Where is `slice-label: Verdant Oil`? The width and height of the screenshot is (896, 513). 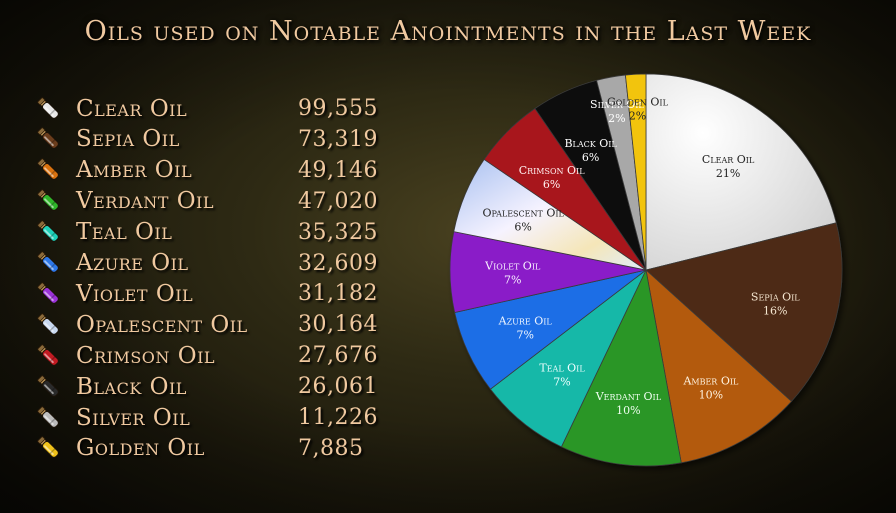 slice-label: Verdant Oil is located at coordinates (628, 396).